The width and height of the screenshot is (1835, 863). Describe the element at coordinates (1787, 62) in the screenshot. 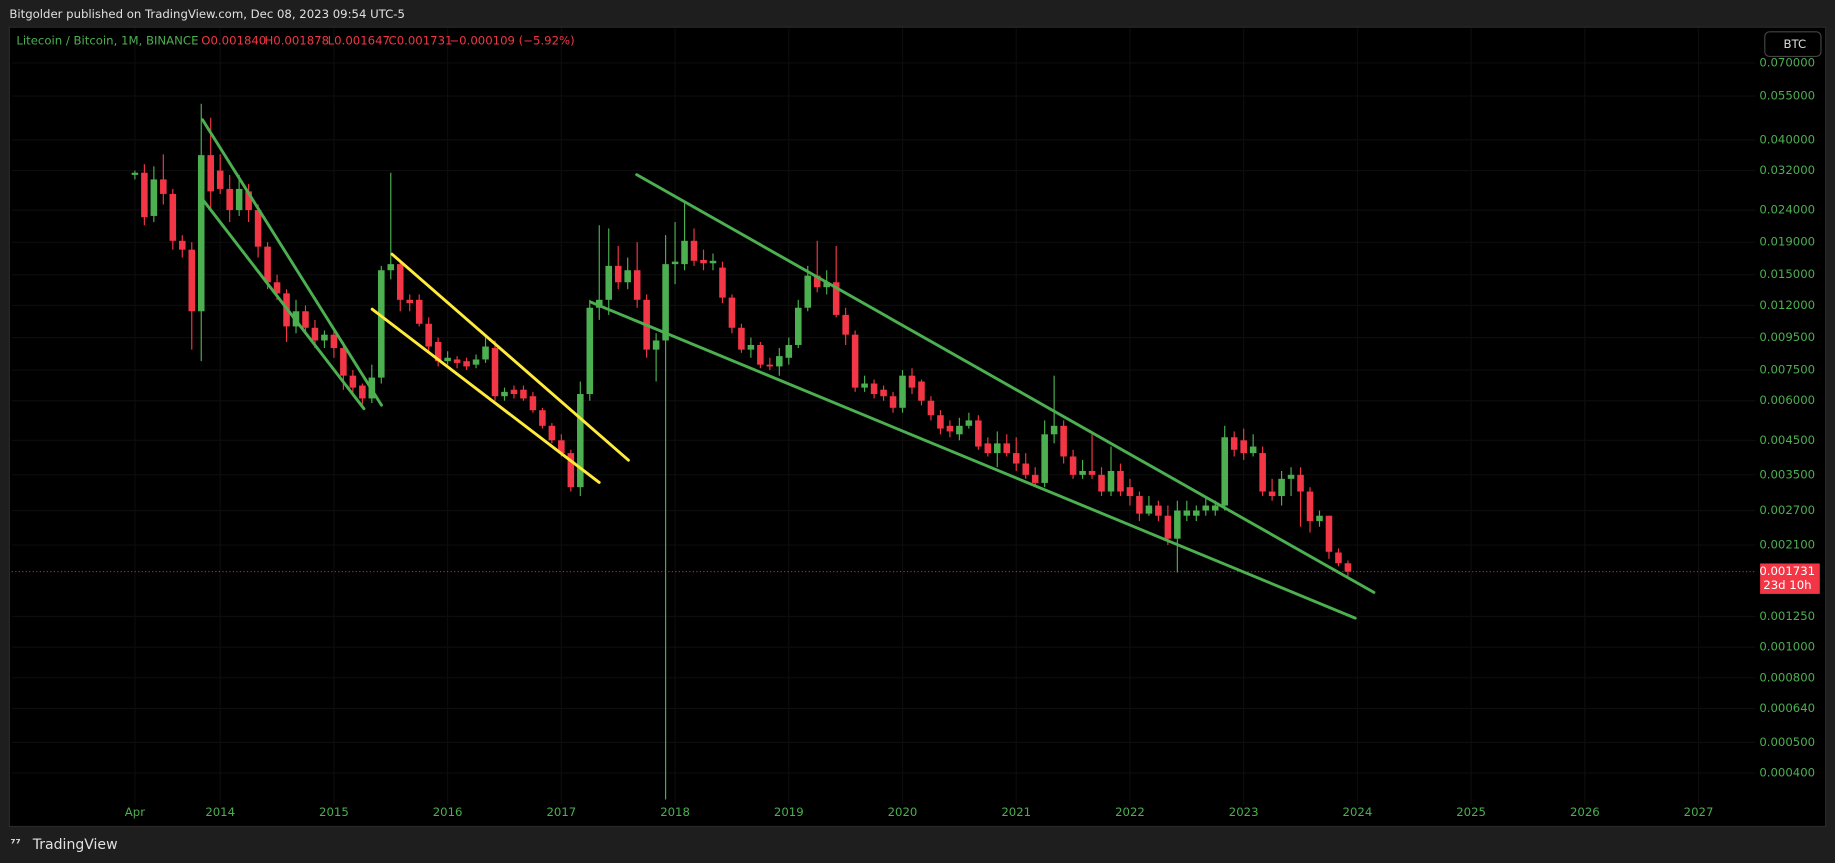

I see `y-tick-label: 0.070000` at that location.